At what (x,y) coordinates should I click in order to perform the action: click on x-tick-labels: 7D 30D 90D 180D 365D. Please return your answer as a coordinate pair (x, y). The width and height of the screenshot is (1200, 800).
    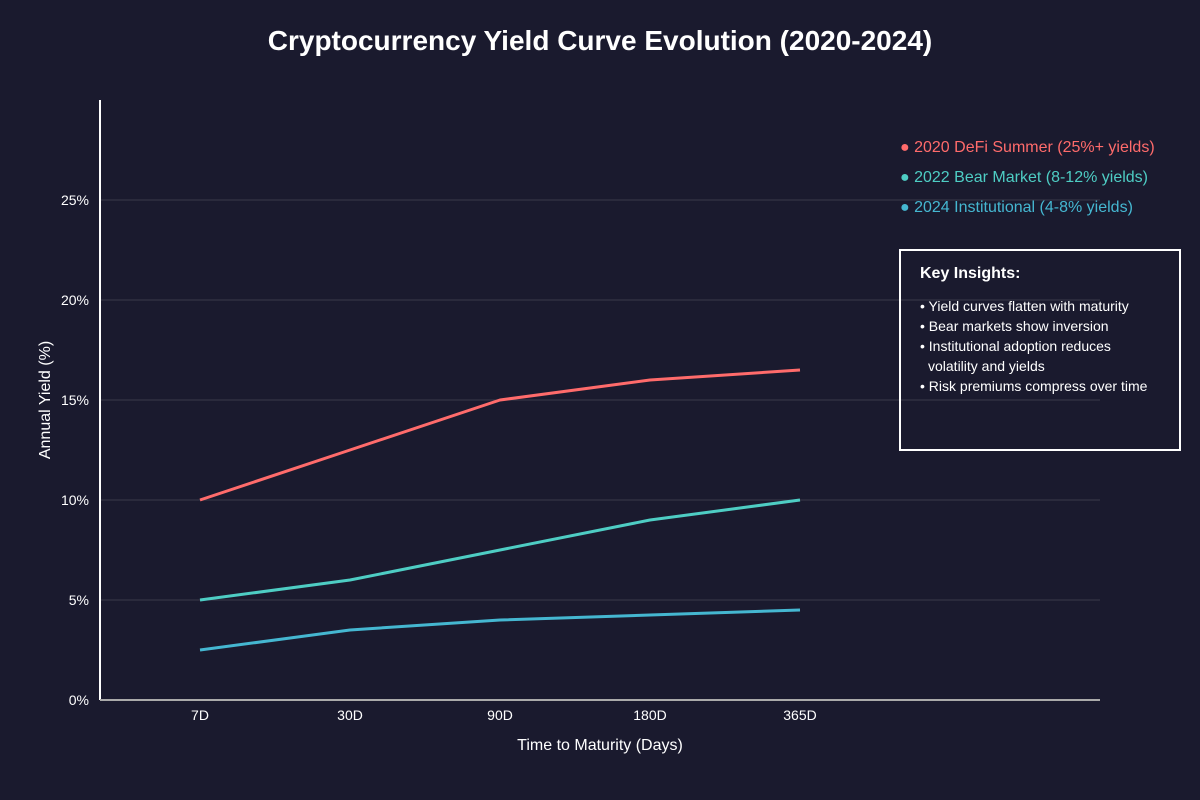
    Looking at the image, I should click on (504, 715).